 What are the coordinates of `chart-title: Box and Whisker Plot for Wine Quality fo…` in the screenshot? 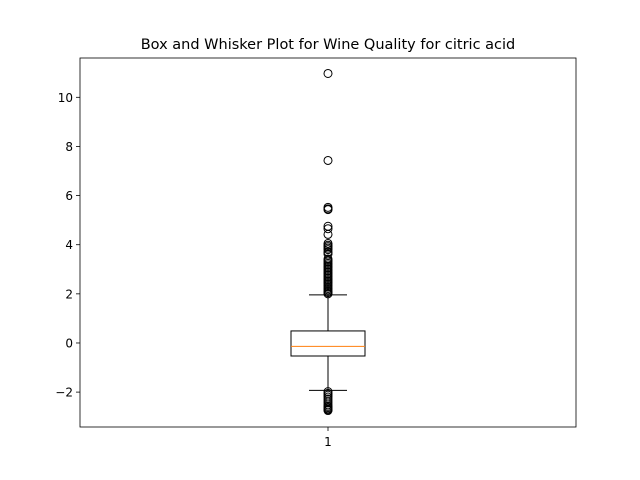 It's located at (328, 45).